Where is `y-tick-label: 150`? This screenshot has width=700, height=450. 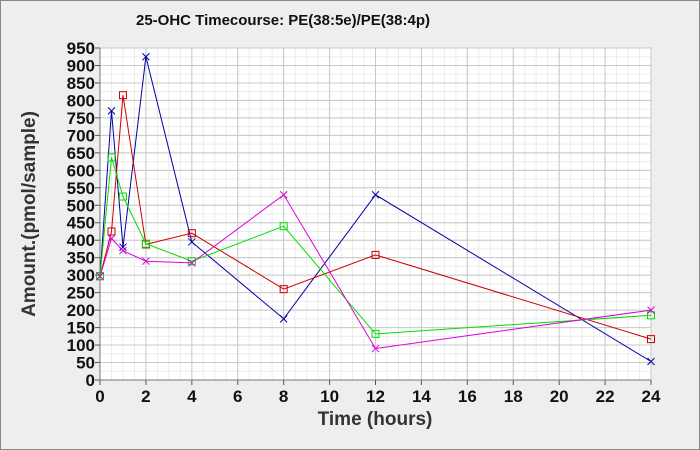 y-tick-label: 150 is located at coordinates (81, 328).